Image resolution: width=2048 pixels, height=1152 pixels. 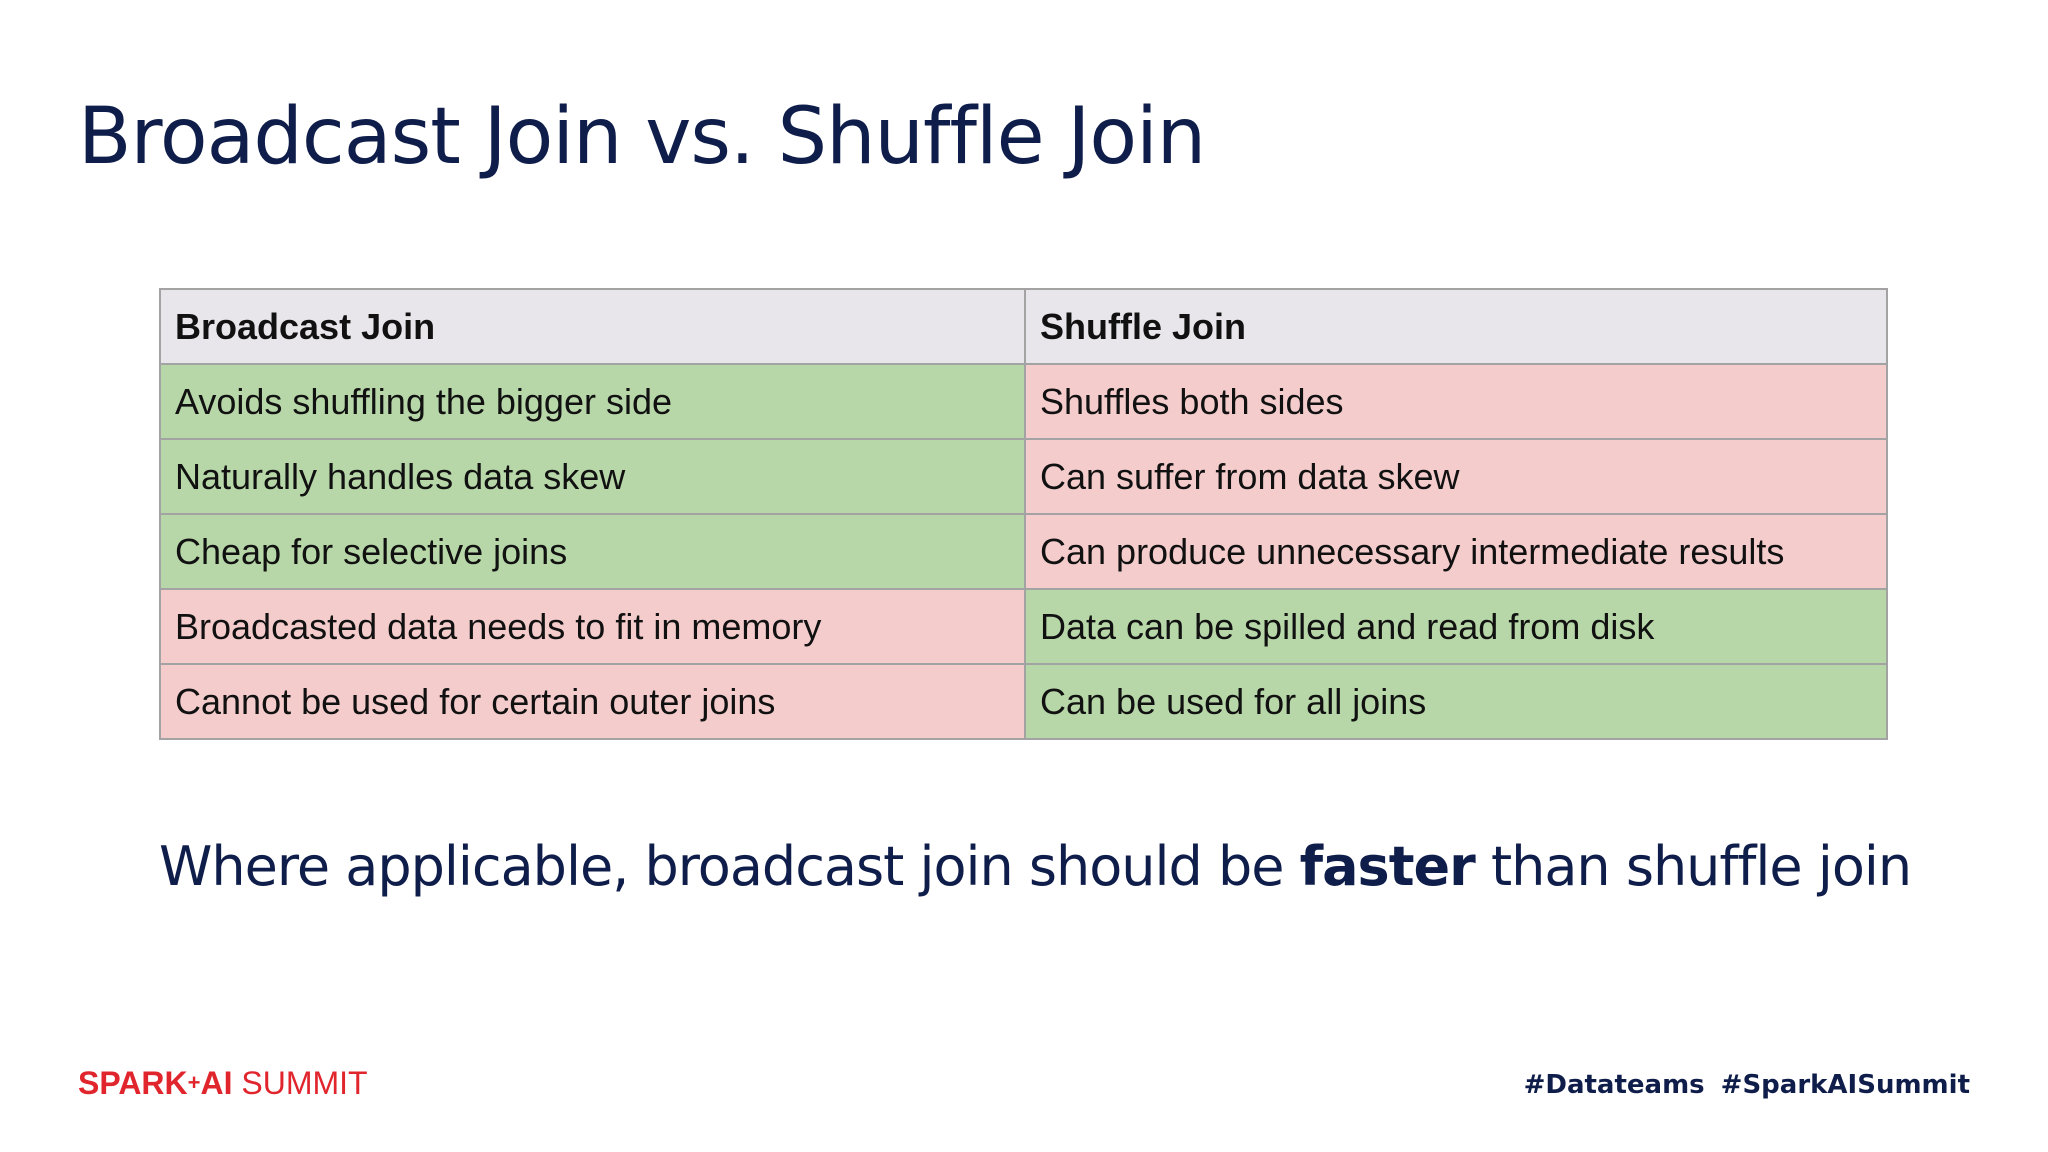 I want to click on header-broadcast-join: Broadcast Join, so click(x=592, y=326).